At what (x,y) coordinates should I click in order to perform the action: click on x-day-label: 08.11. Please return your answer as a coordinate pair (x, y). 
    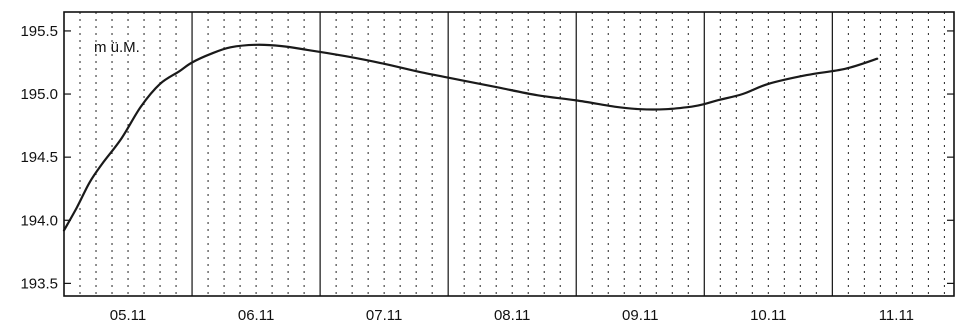
    Looking at the image, I should click on (512, 315).